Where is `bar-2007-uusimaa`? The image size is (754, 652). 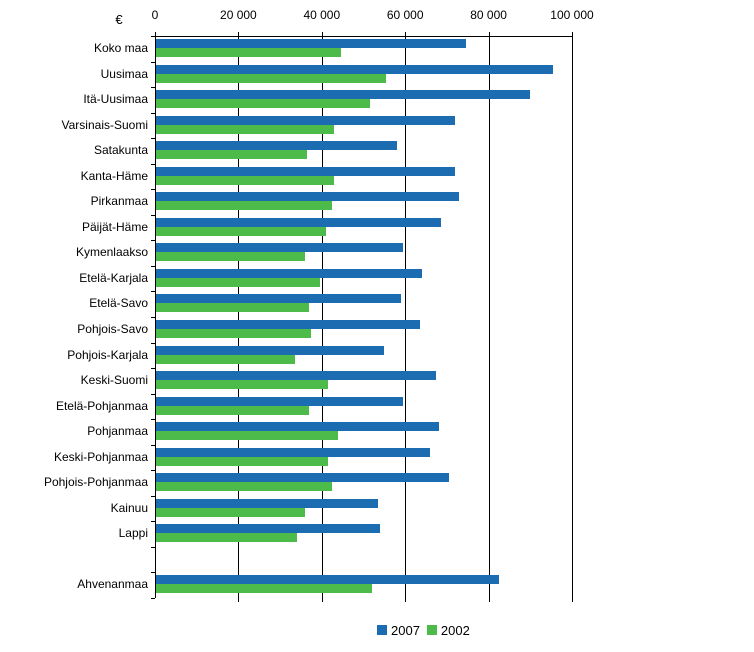
bar-2007-uusimaa is located at coordinates (354, 69).